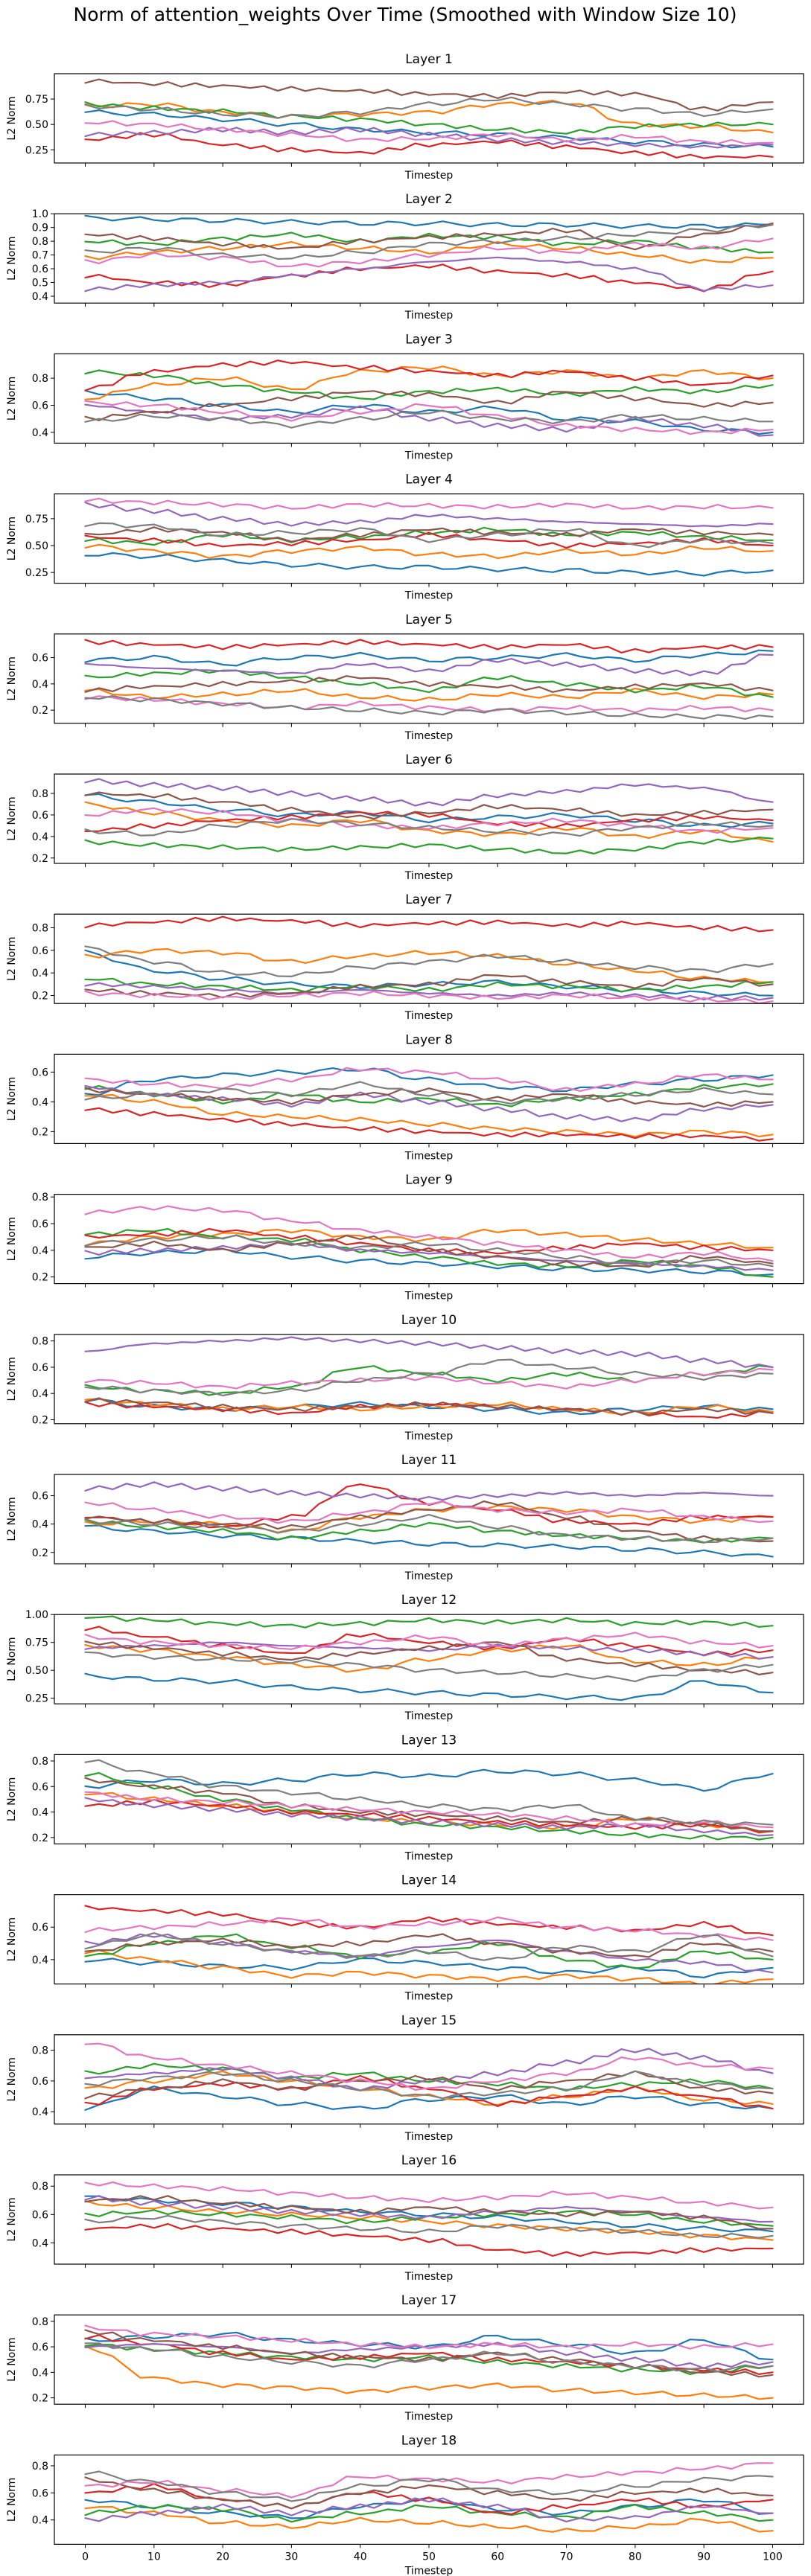 The width and height of the screenshot is (811, 2576). I want to click on subplot-title: Layer 12, so click(429, 1600).